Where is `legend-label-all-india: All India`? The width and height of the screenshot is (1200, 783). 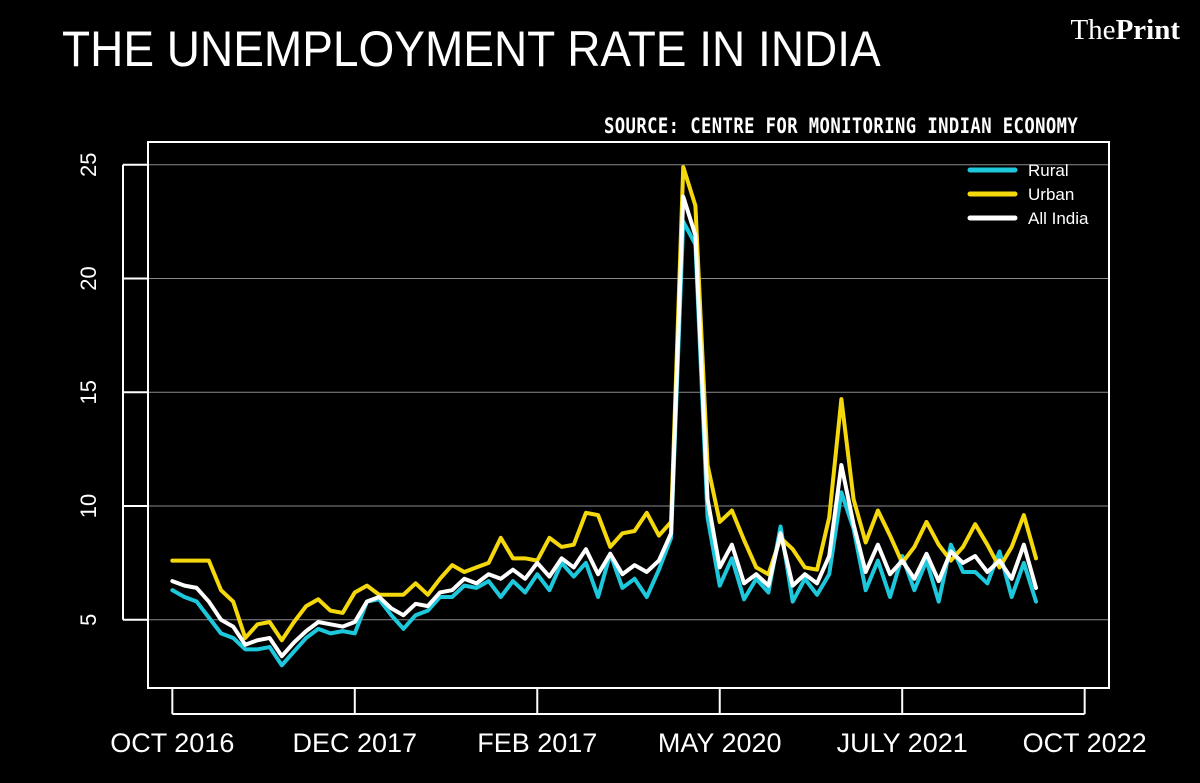
legend-label-all-india: All India is located at coordinates (1058, 218).